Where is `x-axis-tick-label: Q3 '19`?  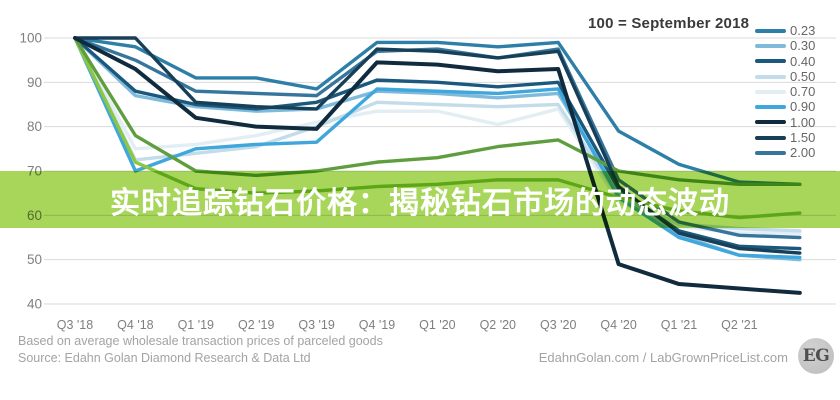
x-axis-tick-label: Q3 '19 is located at coordinates (316, 325).